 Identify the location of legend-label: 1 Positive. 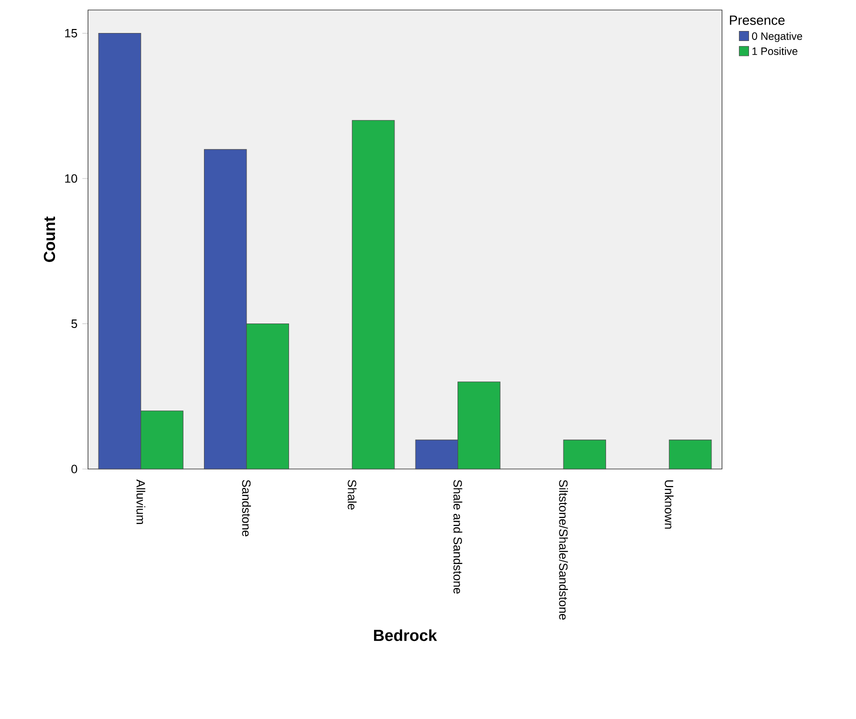
(775, 51).